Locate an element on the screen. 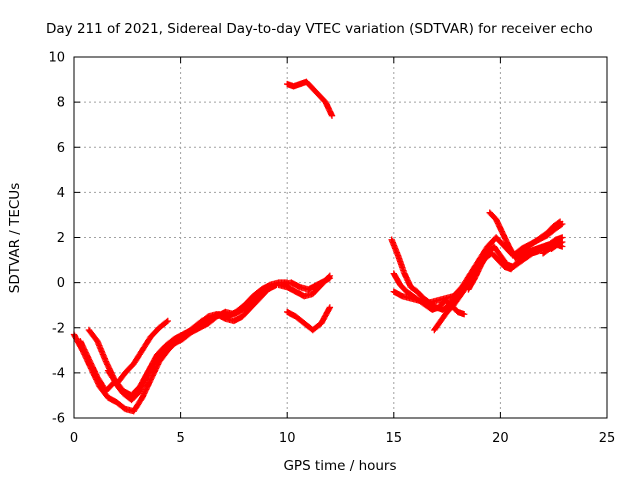 Image resolution: width=640 pixels, height=480 pixels. x-axis-label: GPS time / hours is located at coordinates (339, 466).